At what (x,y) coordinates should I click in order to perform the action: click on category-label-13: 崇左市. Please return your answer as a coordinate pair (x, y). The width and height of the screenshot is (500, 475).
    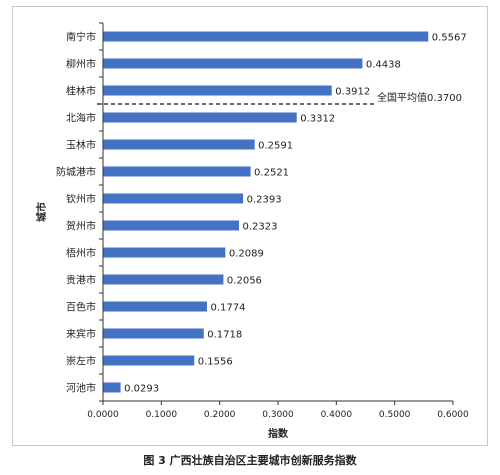
    Looking at the image, I should click on (81, 361).